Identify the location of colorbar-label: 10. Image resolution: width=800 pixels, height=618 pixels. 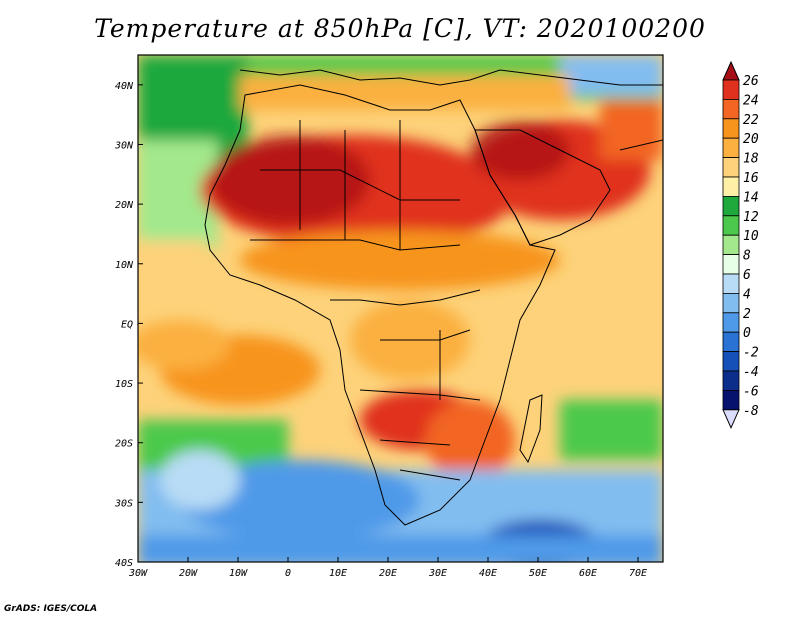
(751, 236).